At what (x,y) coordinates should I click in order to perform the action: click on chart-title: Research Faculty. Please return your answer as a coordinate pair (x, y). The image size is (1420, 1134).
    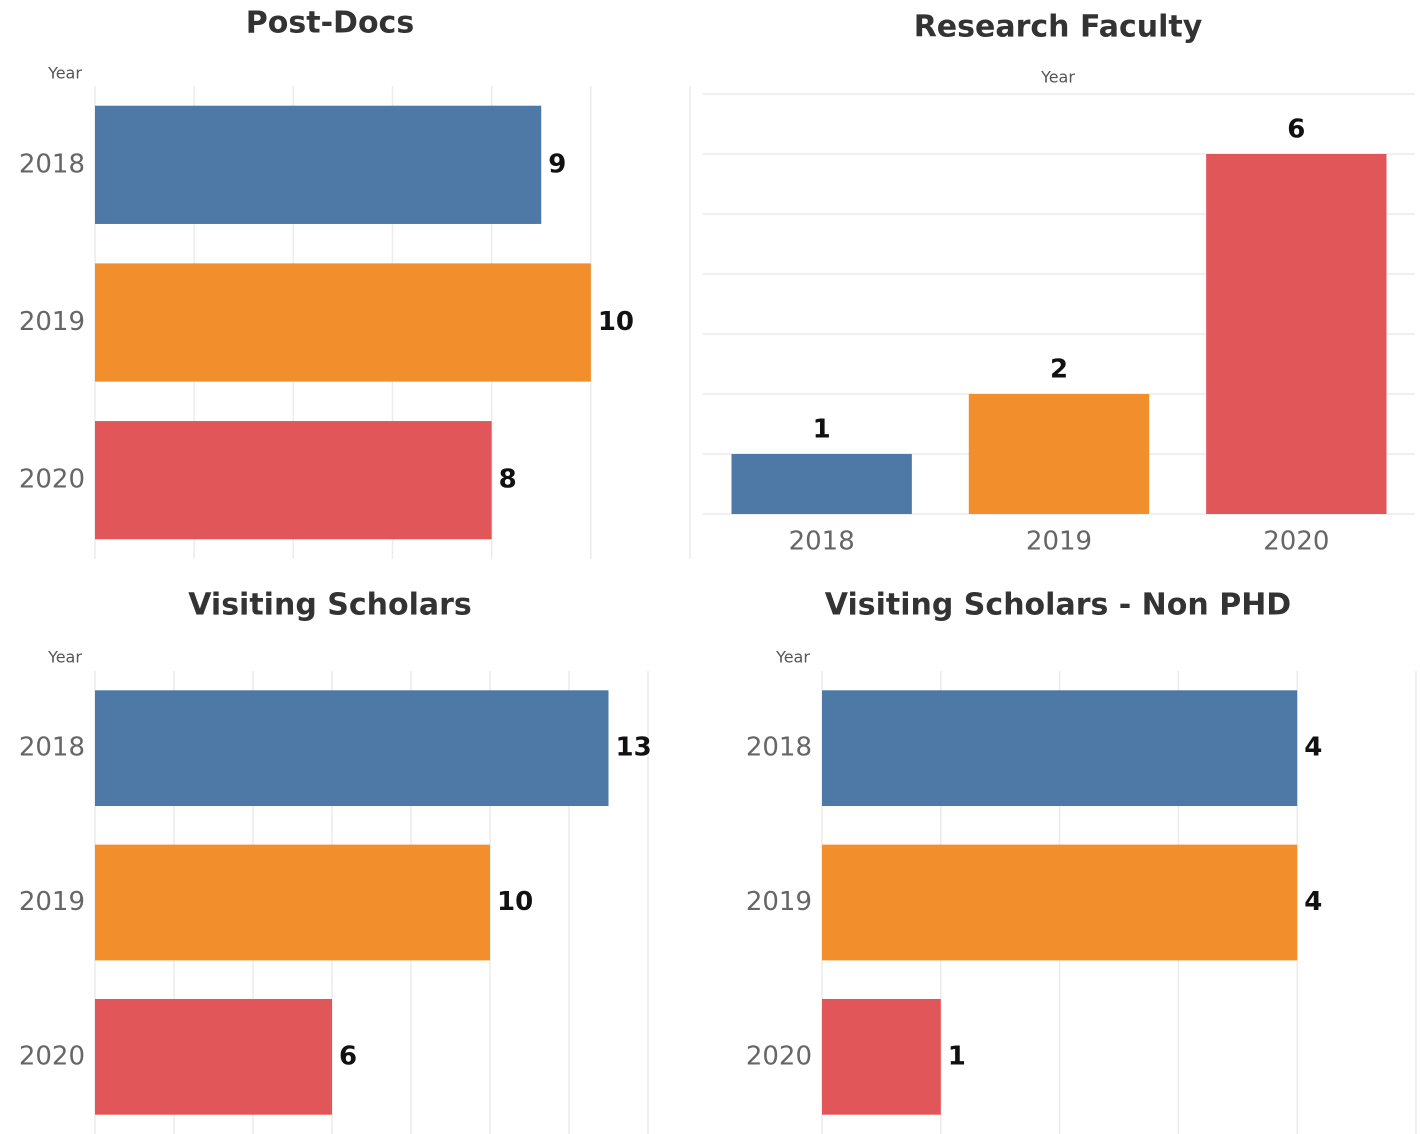
    Looking at the image, I should click on (1058, 27).